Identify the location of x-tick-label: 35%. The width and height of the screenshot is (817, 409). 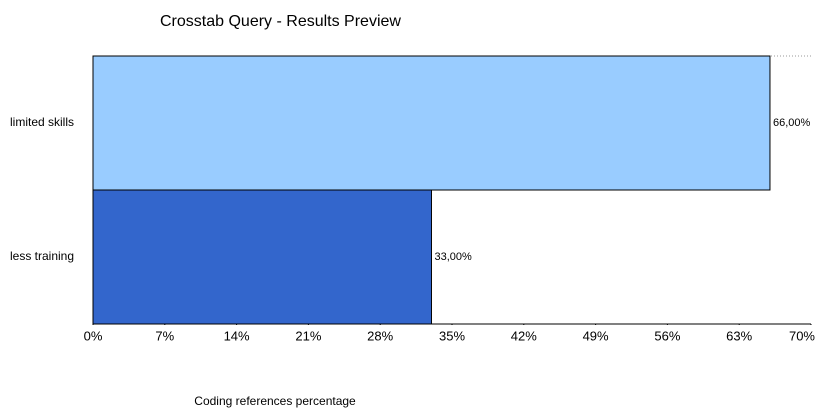
(452, 335).